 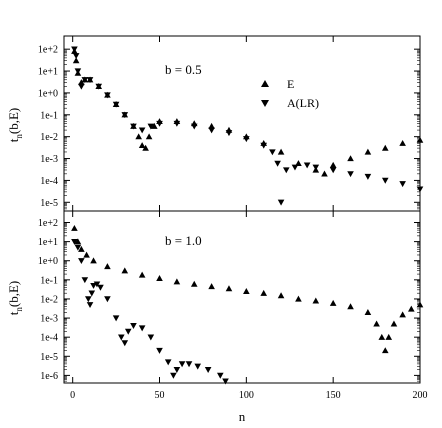 I want to click on xtick-label-0: 0, so click(x=72, y=395).